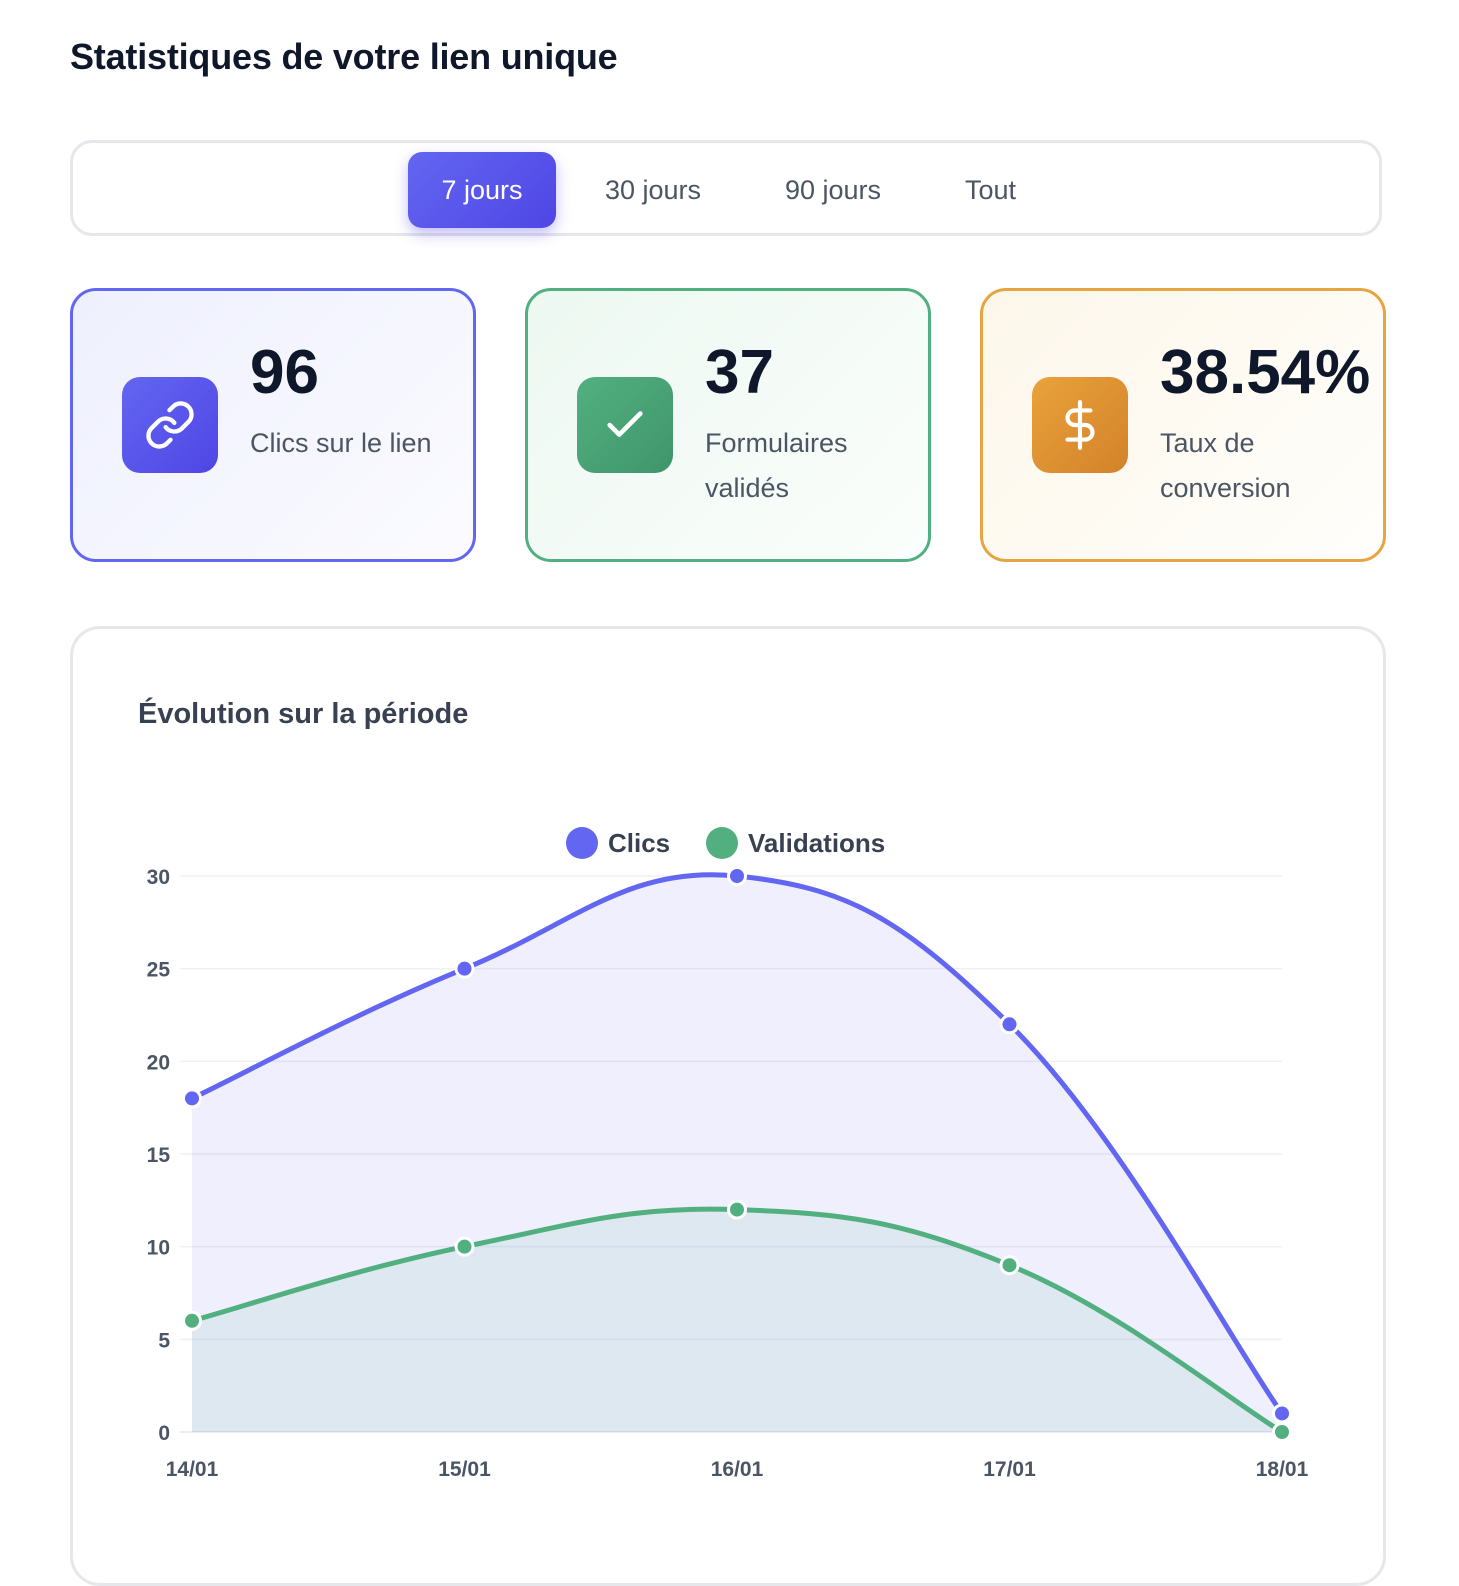 Image resolution: width=1459 pixels, height=1586 pixels. I want to click on series-area-validations, so click(737, 1320).